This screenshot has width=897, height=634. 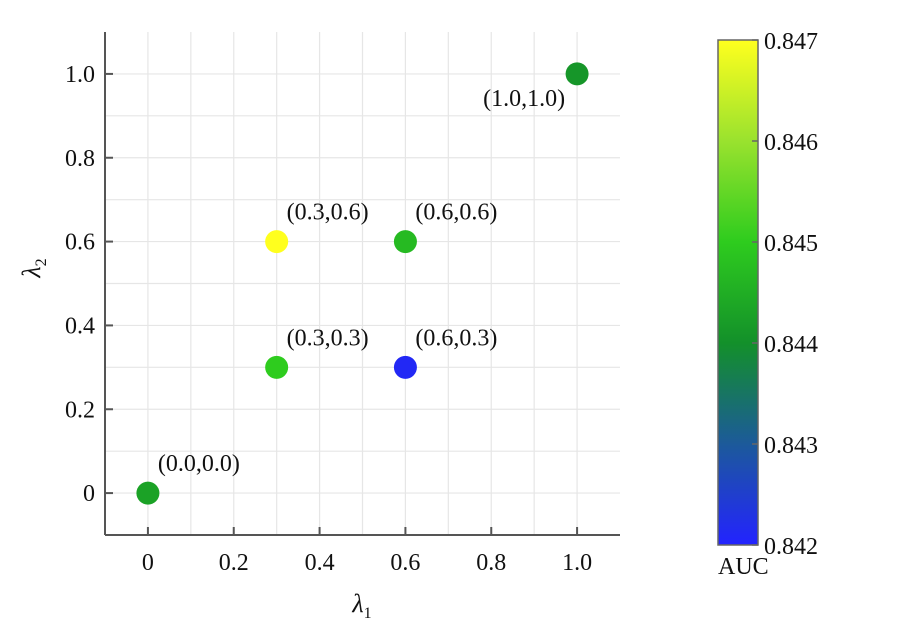 I want to click on y-tick-label: 0, so click(x=89, y=494).